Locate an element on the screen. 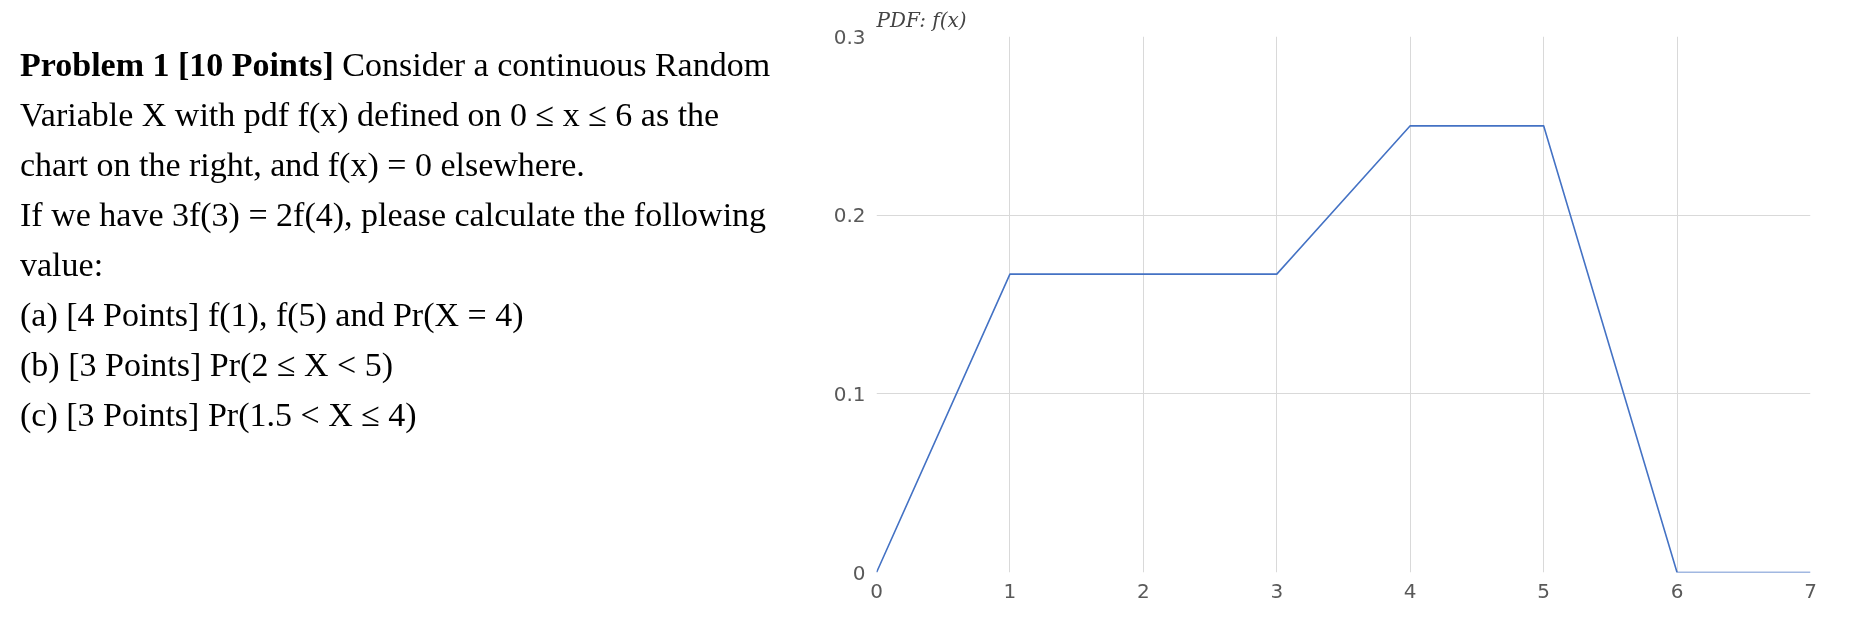 The image size is (1874, 618). text: Problem 1 [10 Points] is located at coordinates (177, 64).